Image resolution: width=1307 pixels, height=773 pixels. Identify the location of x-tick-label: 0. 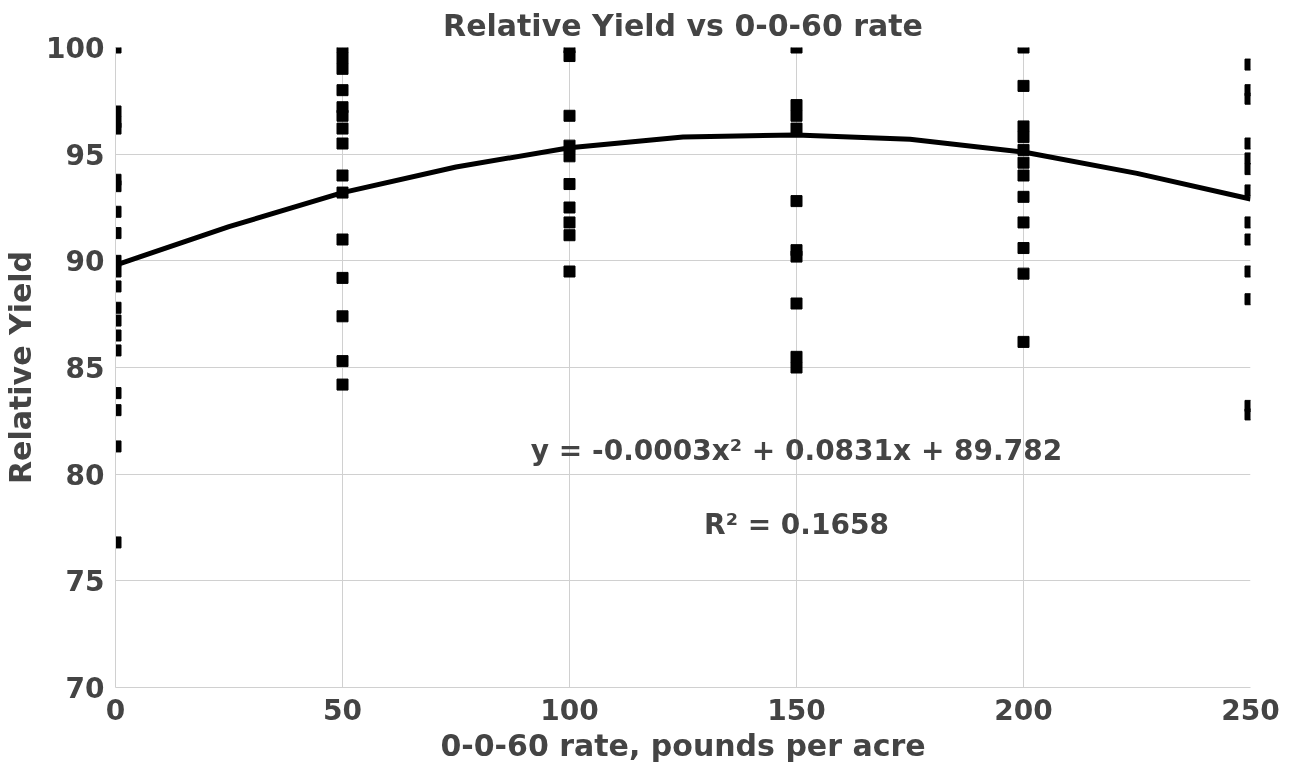
(115, 710).